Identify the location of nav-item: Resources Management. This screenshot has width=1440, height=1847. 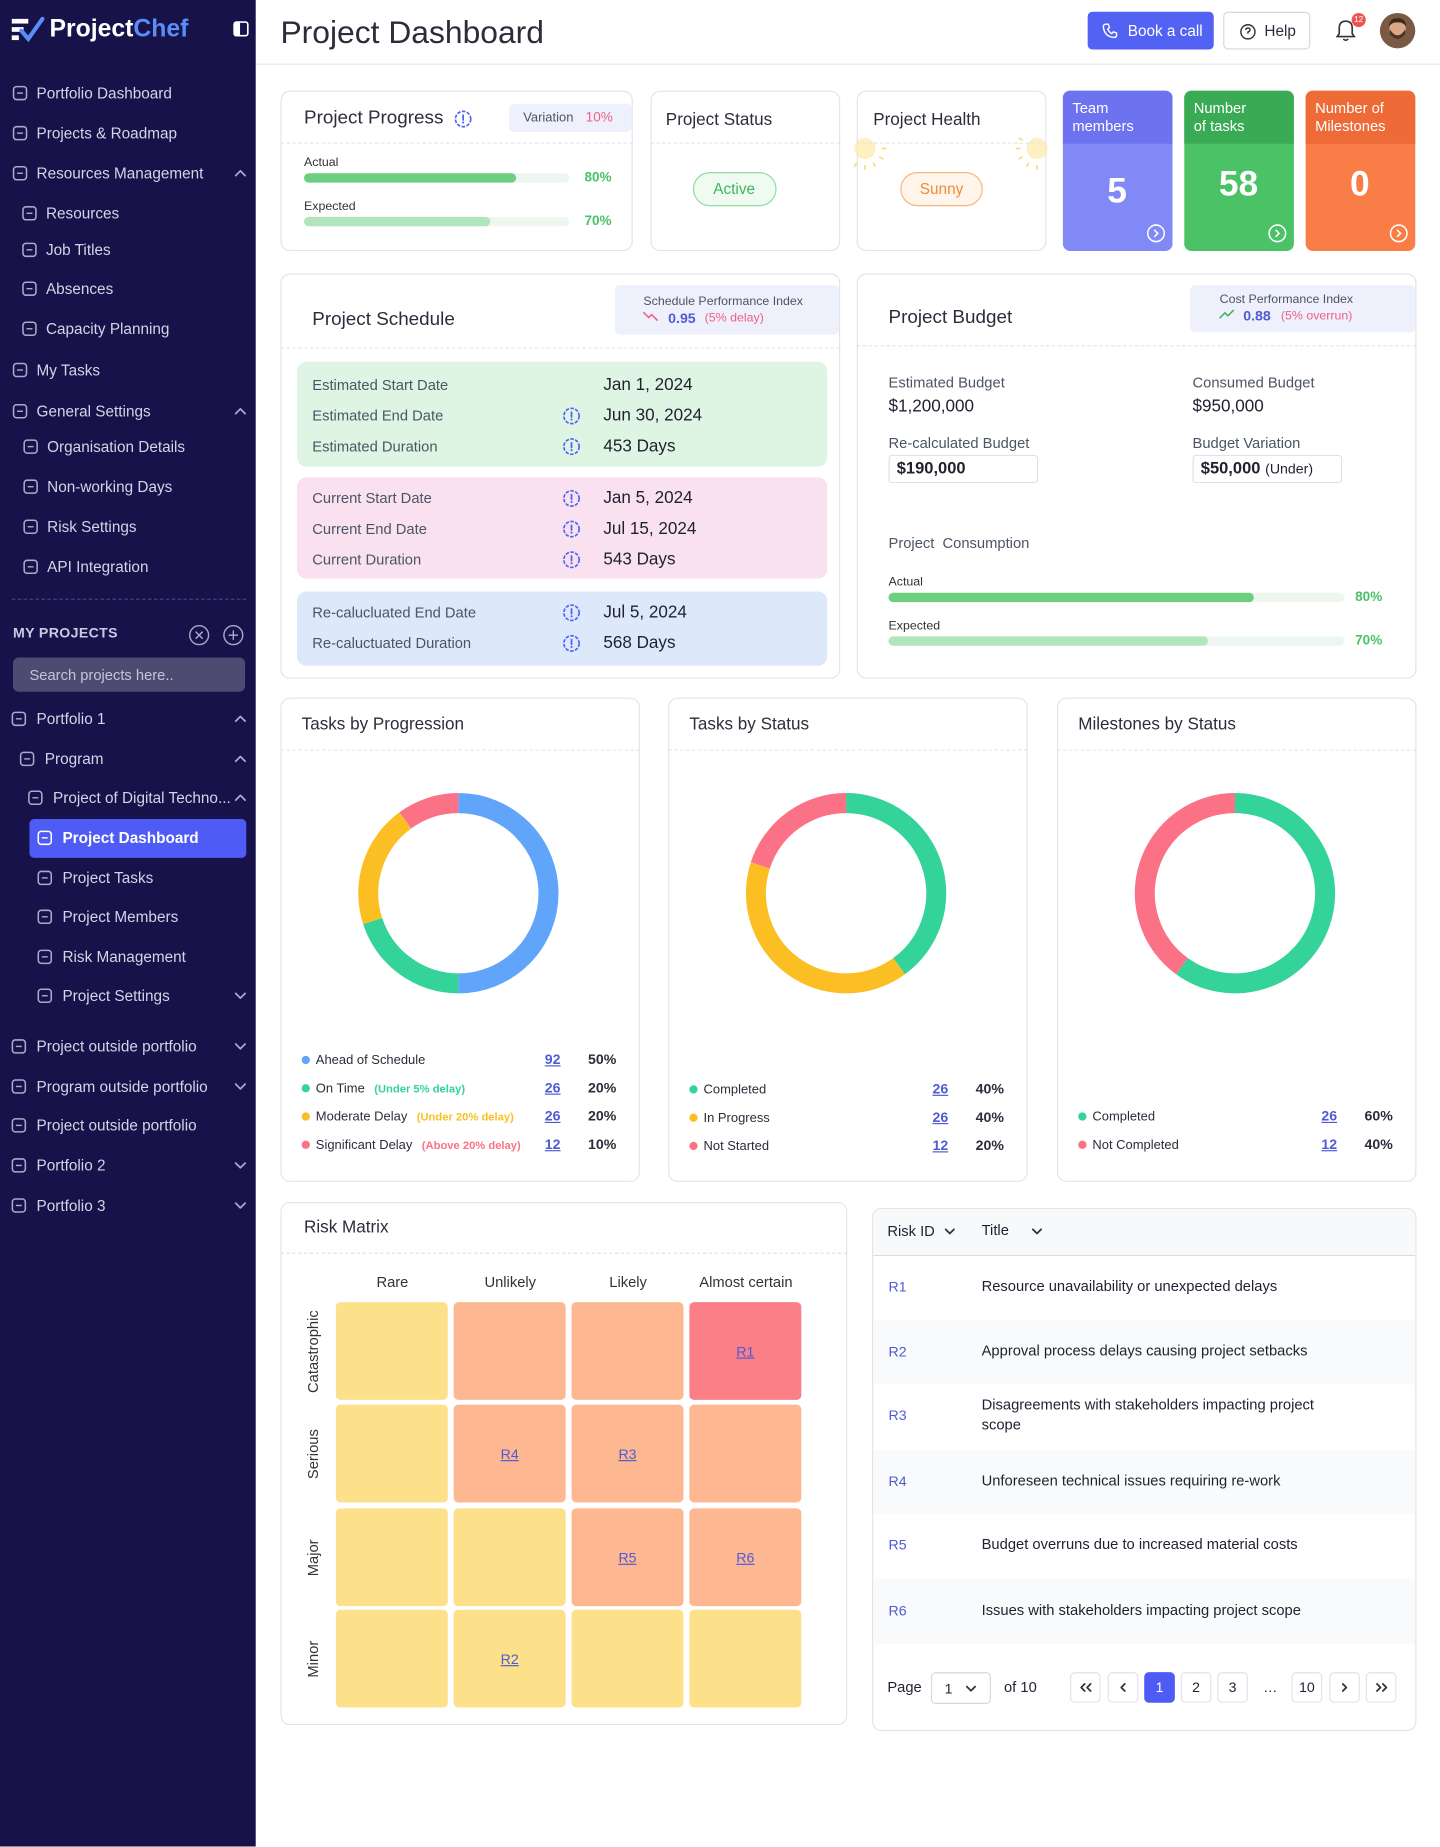
(120, 173).